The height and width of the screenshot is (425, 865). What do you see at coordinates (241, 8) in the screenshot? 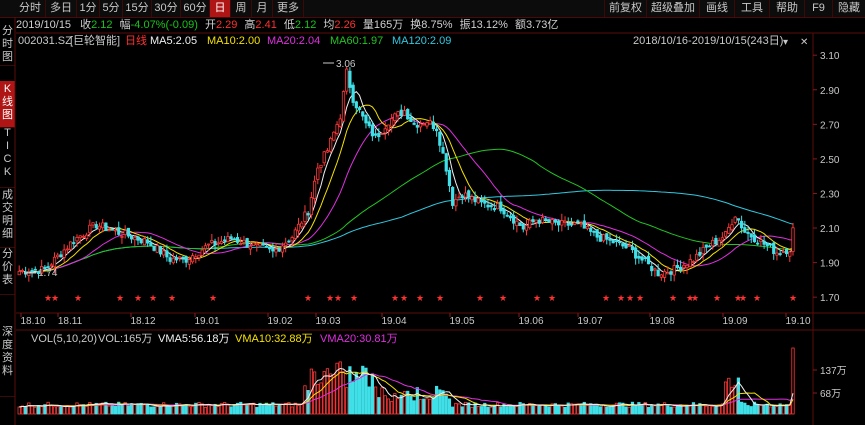
I see `period-tab-8: 周` at bounding box center [241, 8].